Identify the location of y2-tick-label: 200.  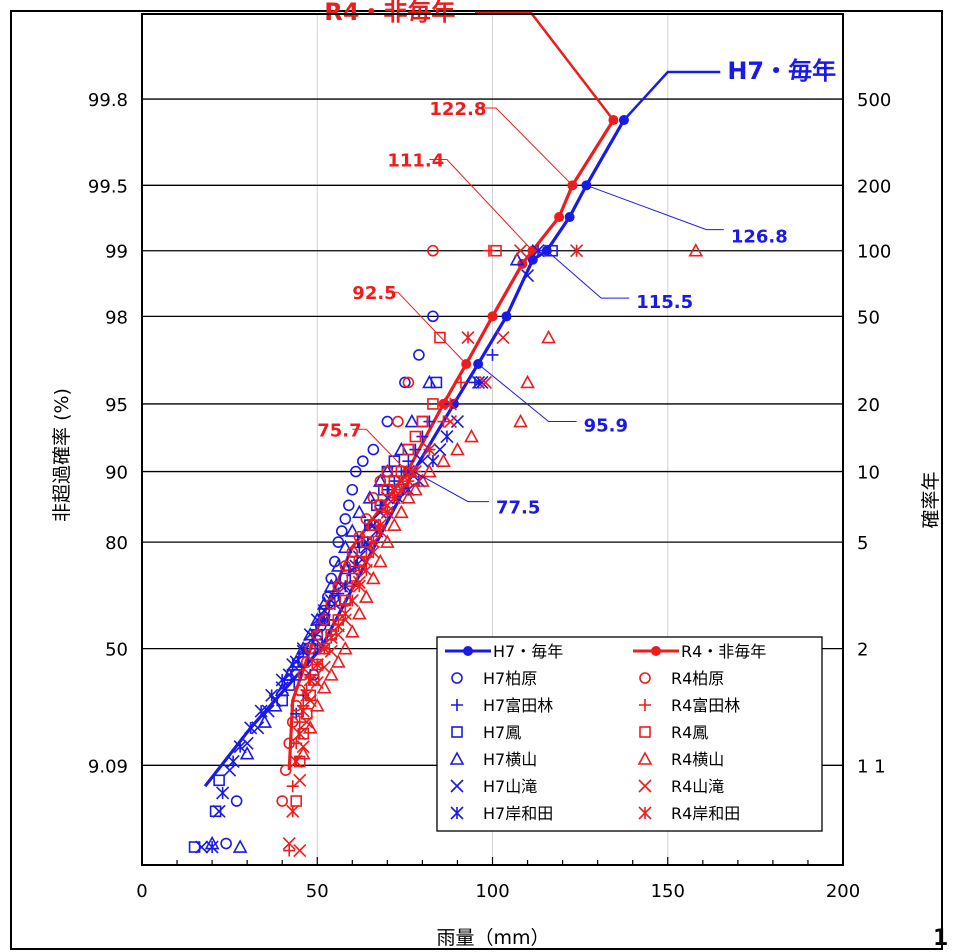
(874, 186).